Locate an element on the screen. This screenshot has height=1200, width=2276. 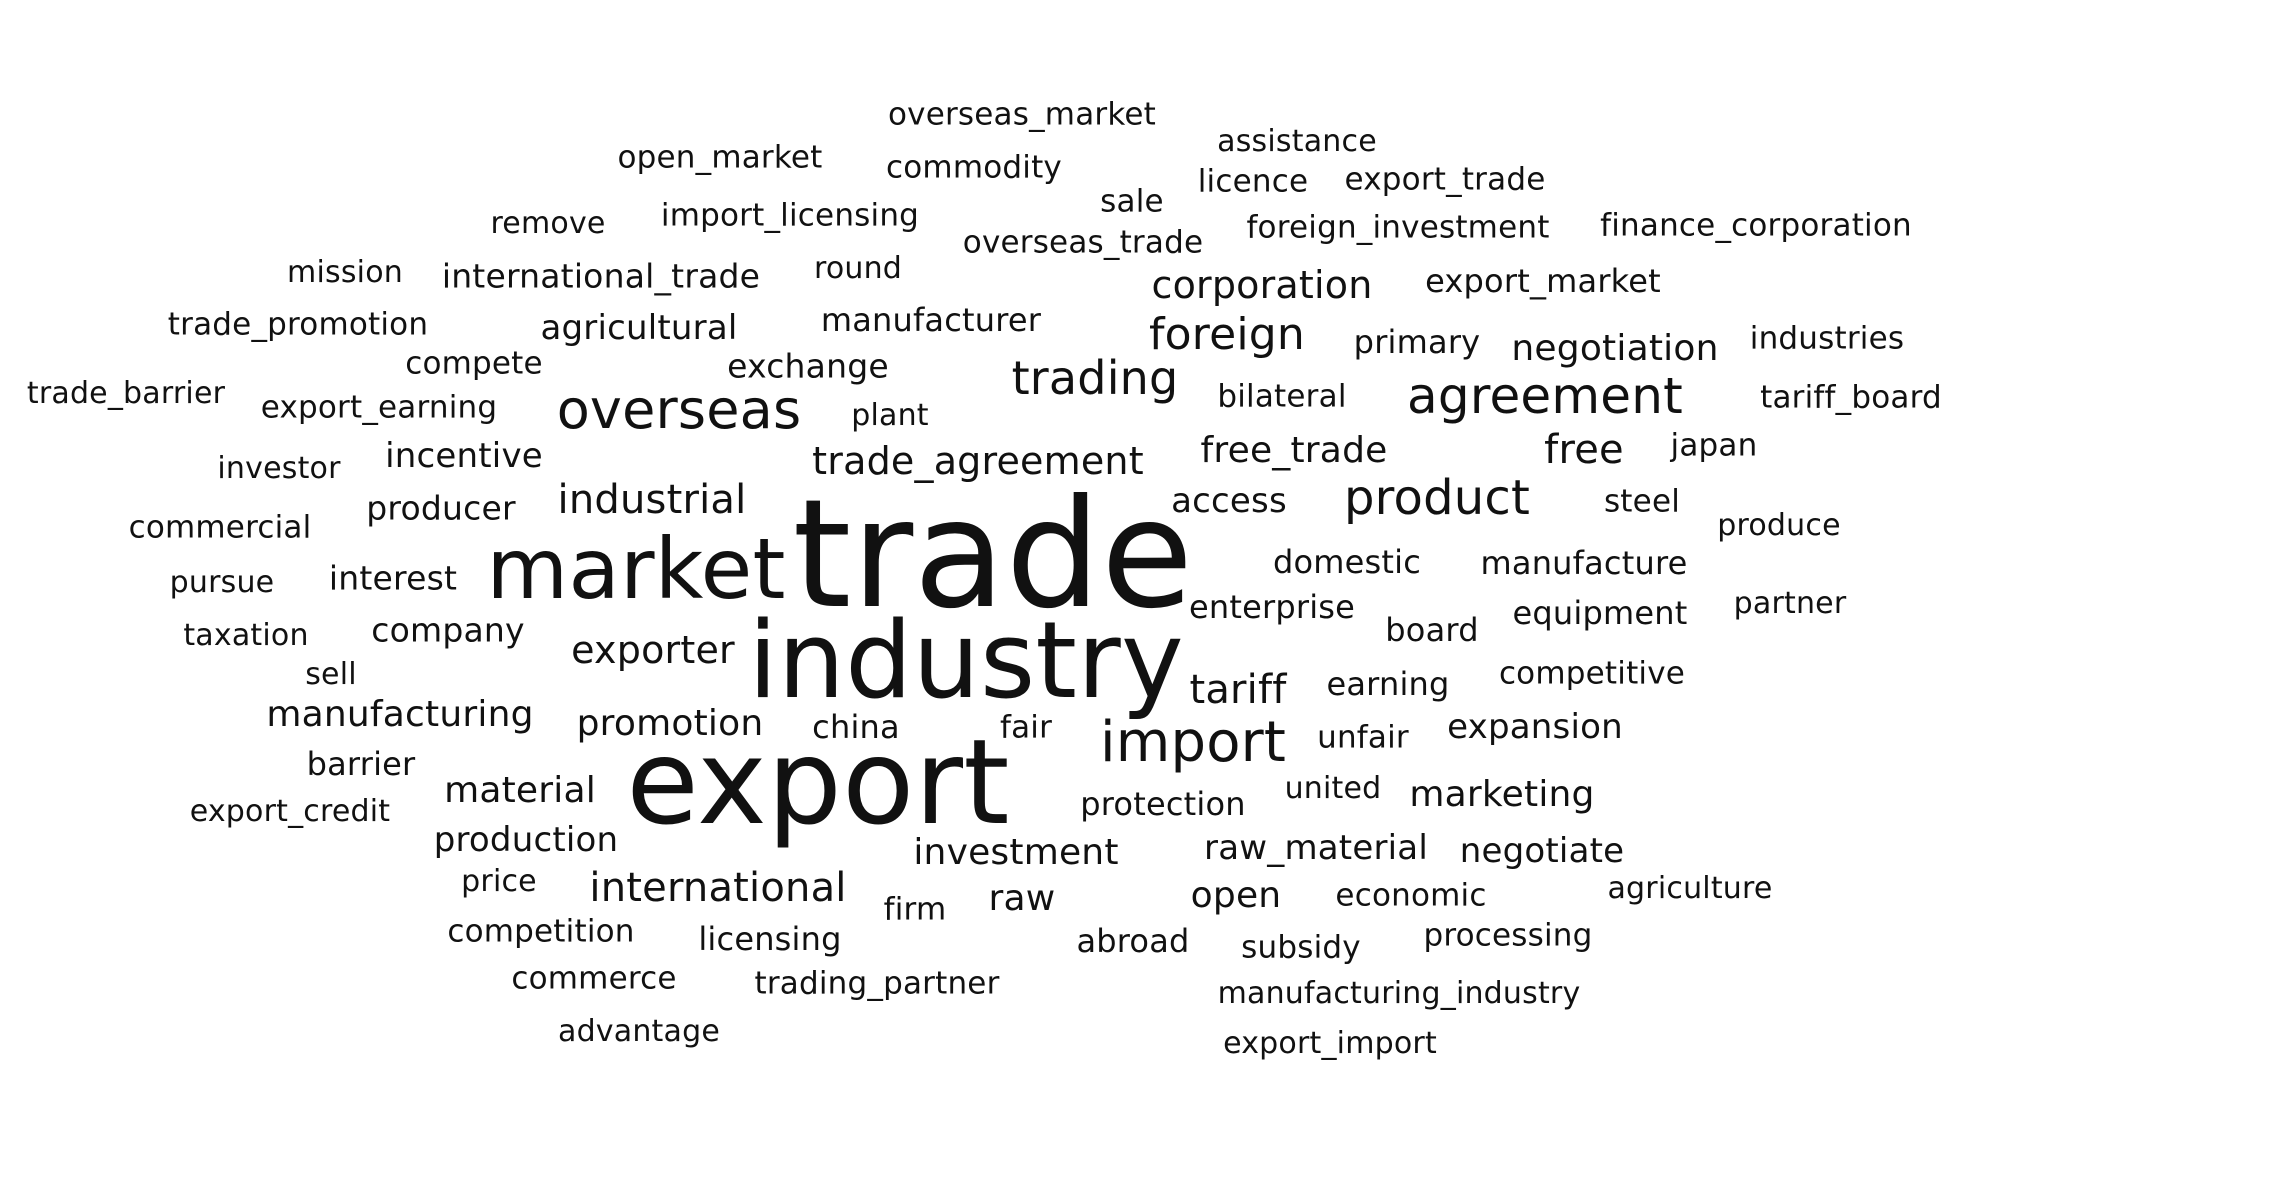
word: interest is located at coordinates (393, 578).